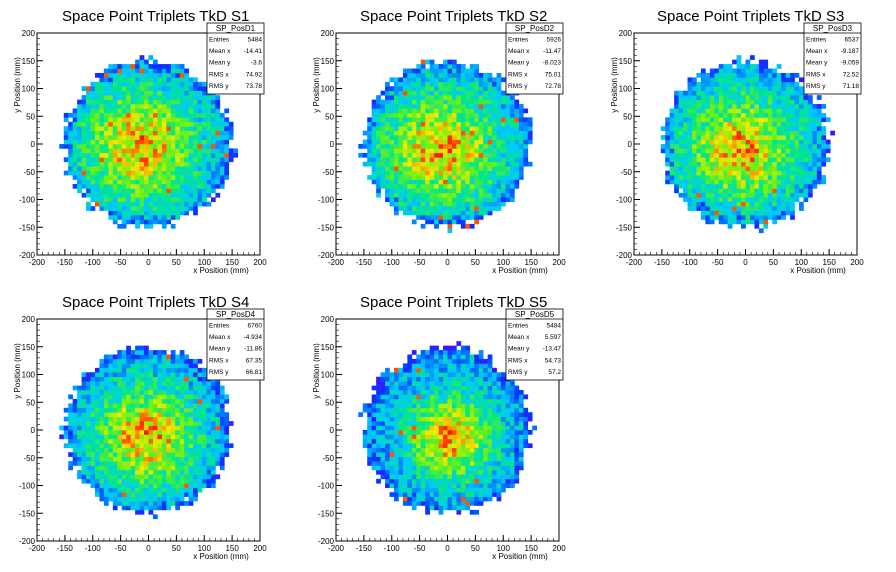  What do you see at coordinates (30, 402) in the screenshot?
I see `y-tick-label: 50` at bounding box center [30, 402].